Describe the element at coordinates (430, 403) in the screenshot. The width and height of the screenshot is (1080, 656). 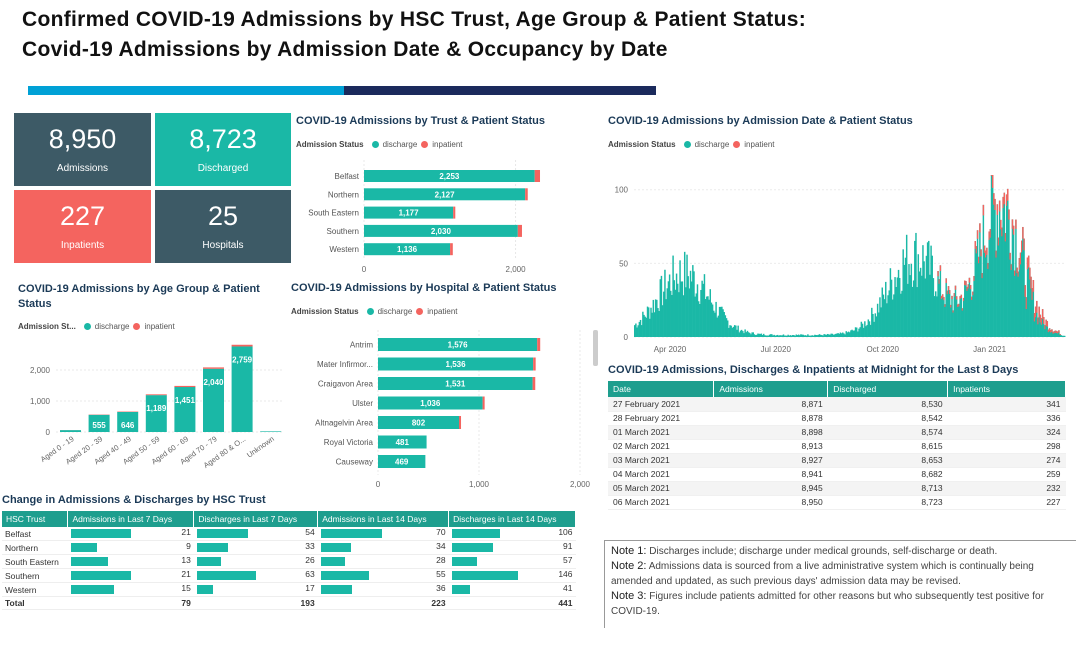
I see `data-label: 1,036` at that location.